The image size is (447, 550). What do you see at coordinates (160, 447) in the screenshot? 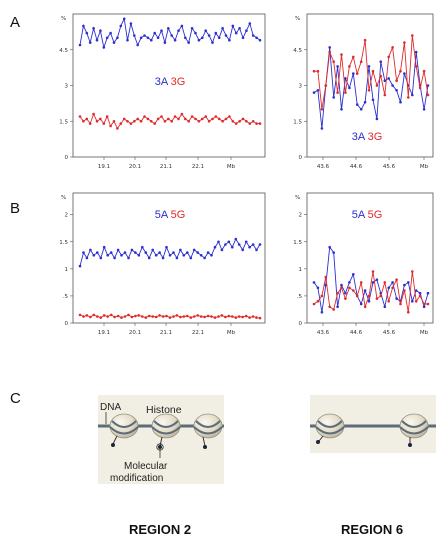
I see `modification-marker-icon` at bounding box center [160, 447].